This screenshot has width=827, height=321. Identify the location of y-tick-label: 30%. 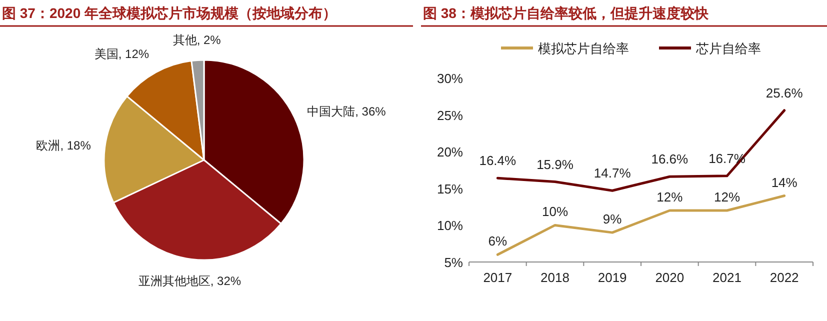
(450, 78).